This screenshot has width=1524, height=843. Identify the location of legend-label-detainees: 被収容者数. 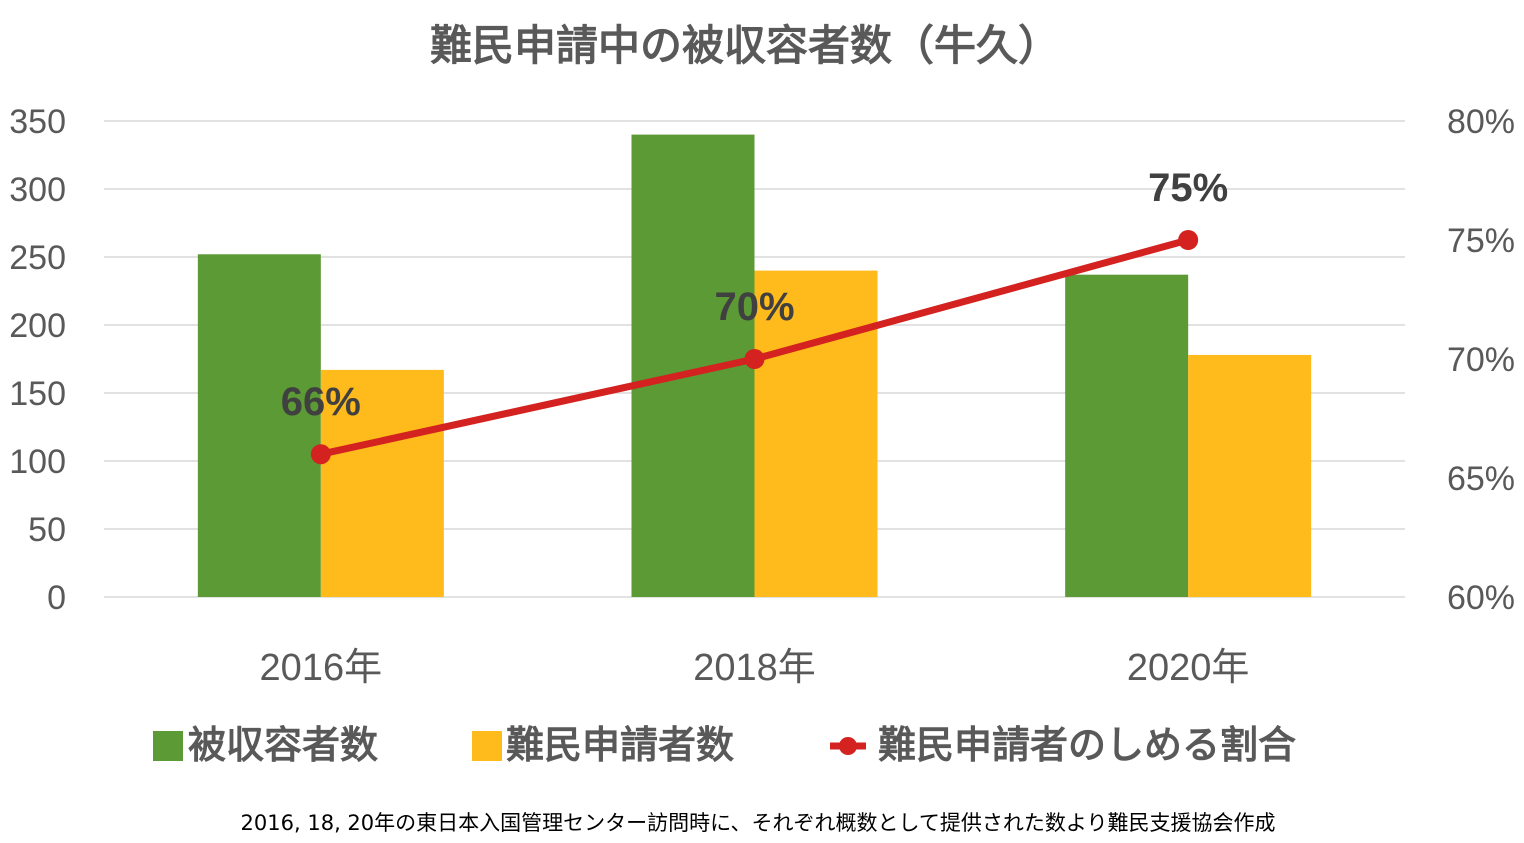
(283, 745).